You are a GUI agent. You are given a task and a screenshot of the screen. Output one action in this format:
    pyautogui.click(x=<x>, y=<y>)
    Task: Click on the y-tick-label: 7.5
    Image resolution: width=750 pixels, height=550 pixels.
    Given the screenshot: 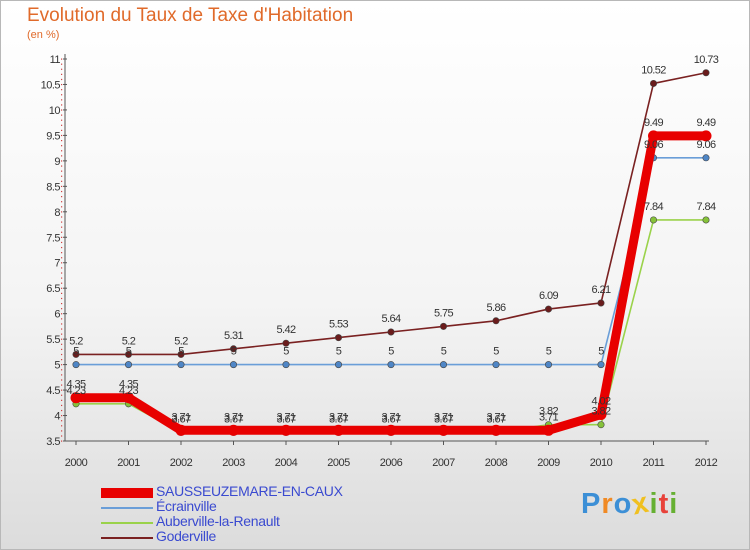 What is the action you would take?
    pyautogui.click(x=53, y=238)
    